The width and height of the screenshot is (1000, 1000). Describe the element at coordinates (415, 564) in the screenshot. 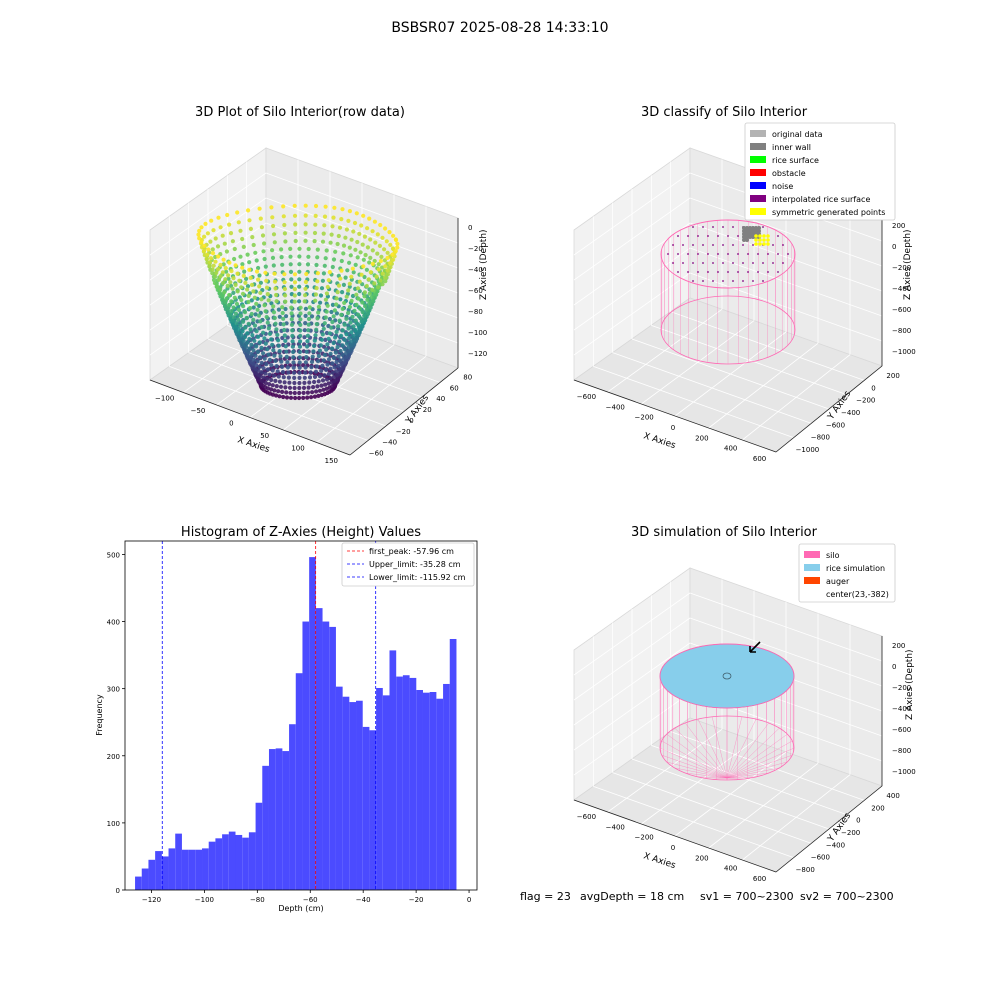

I see `legend-label: Upper_limit: -35.28 cm` at that location.